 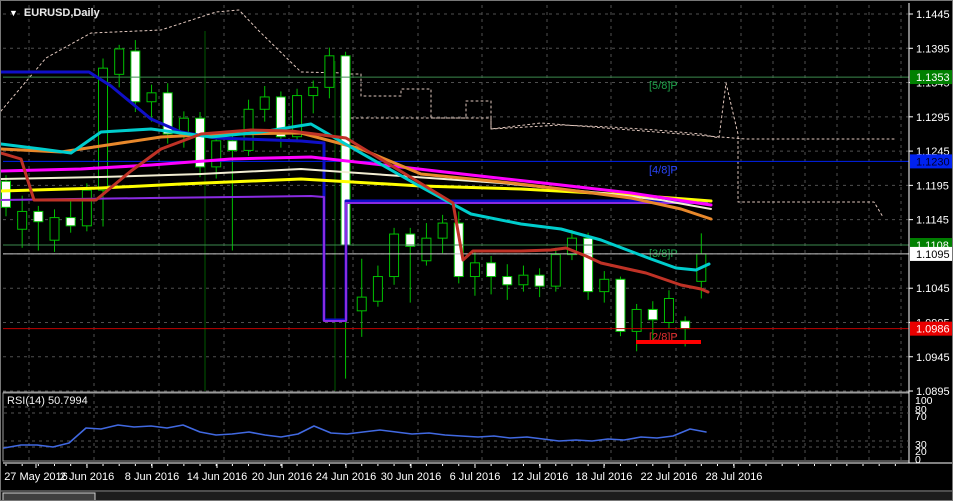 What do you see at coordinates (13, 13) in the screenshot?
I see `chart-dropdown-icon: ▼` at bounding box center [13, 13].